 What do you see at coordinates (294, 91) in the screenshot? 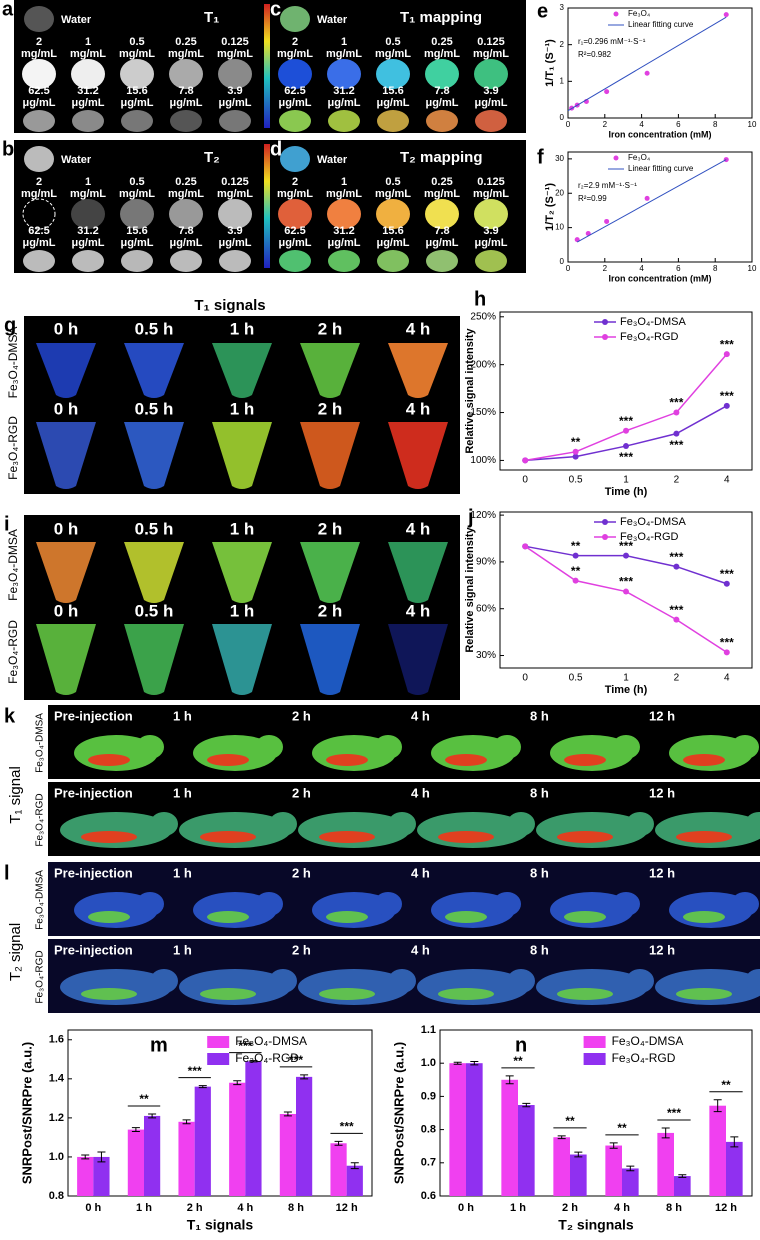
I see `concentration: 62.5` at bounding box center [294, 91].